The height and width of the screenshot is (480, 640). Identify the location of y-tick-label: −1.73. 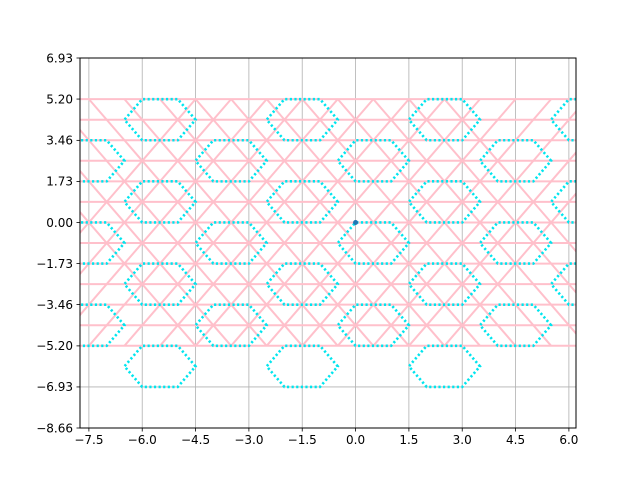
(54, 264).